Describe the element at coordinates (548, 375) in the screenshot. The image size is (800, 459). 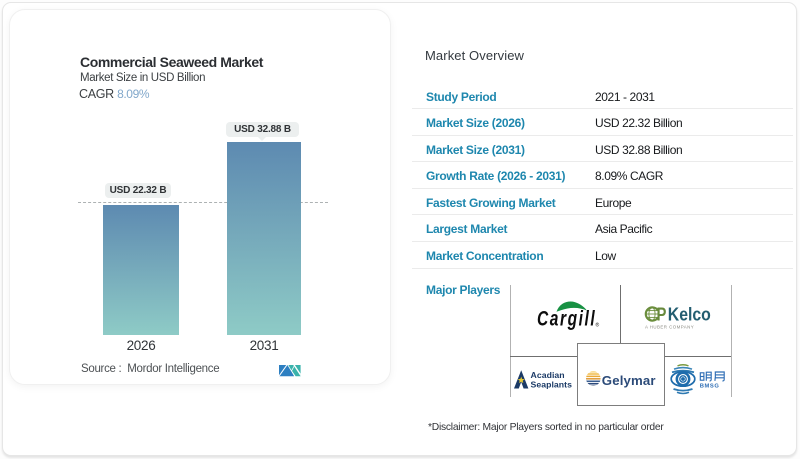
I see `svg-text: Acadian` at that location.